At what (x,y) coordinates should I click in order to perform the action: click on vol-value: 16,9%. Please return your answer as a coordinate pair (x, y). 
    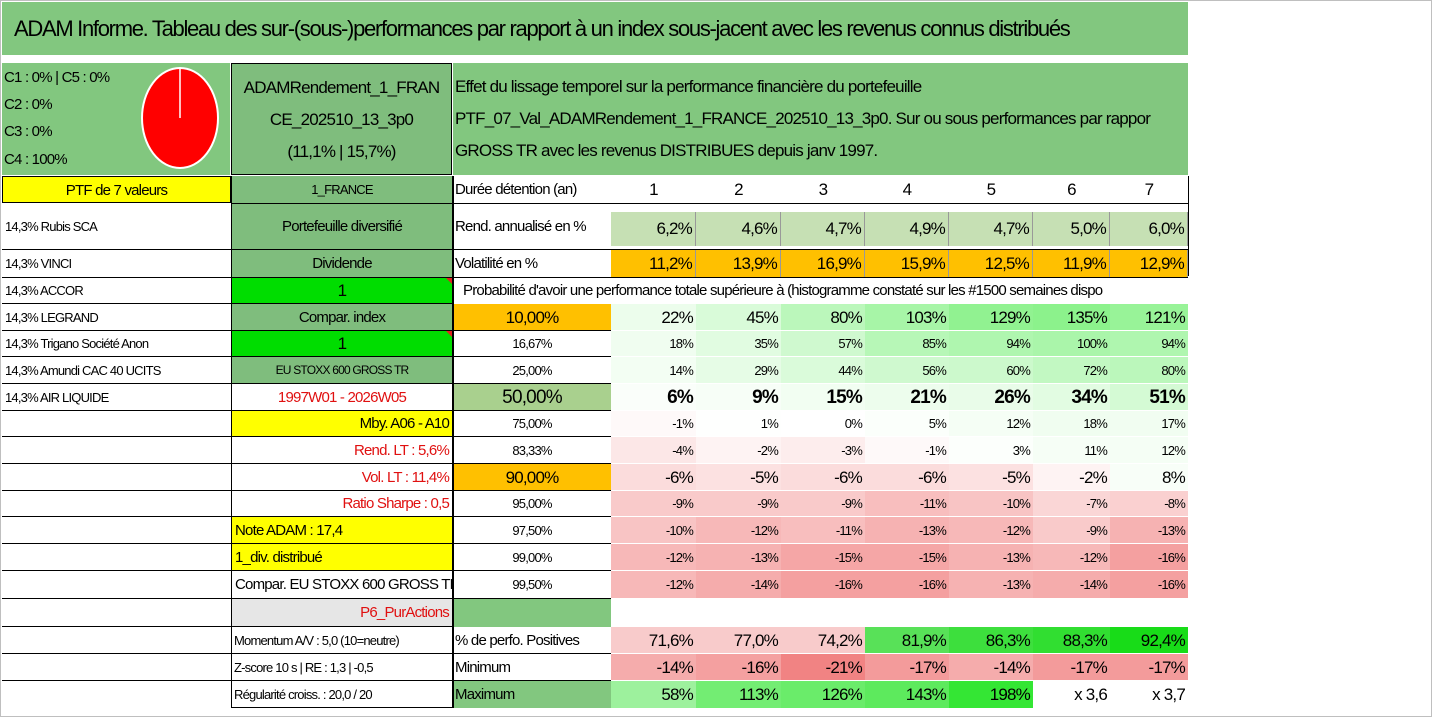
    Looking at the image, I should click on (823, 264).